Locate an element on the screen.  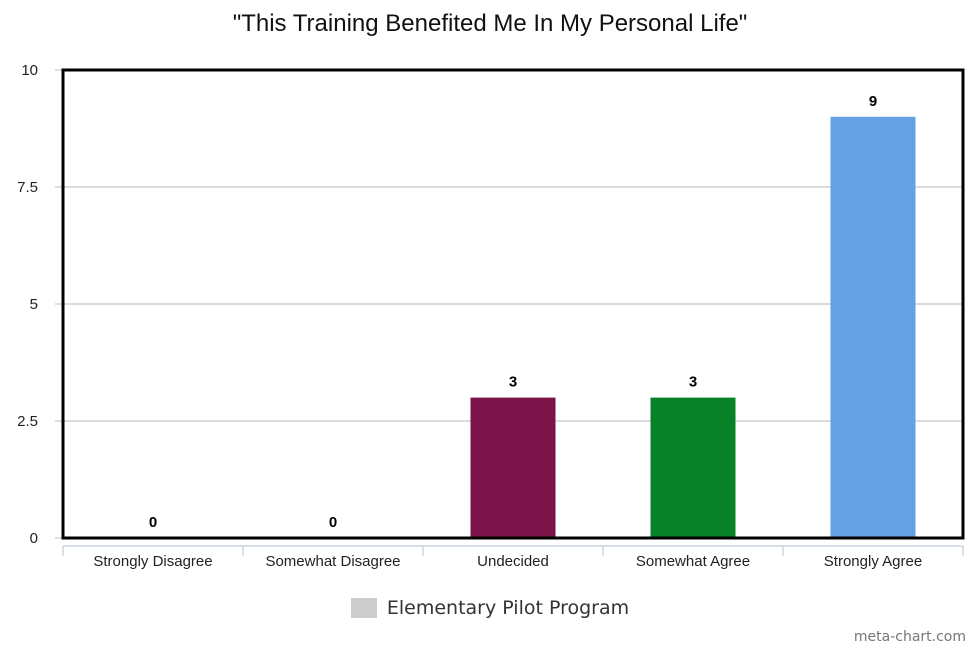
legend: Elementary Pilot Program is located at coordinates (490, 608).